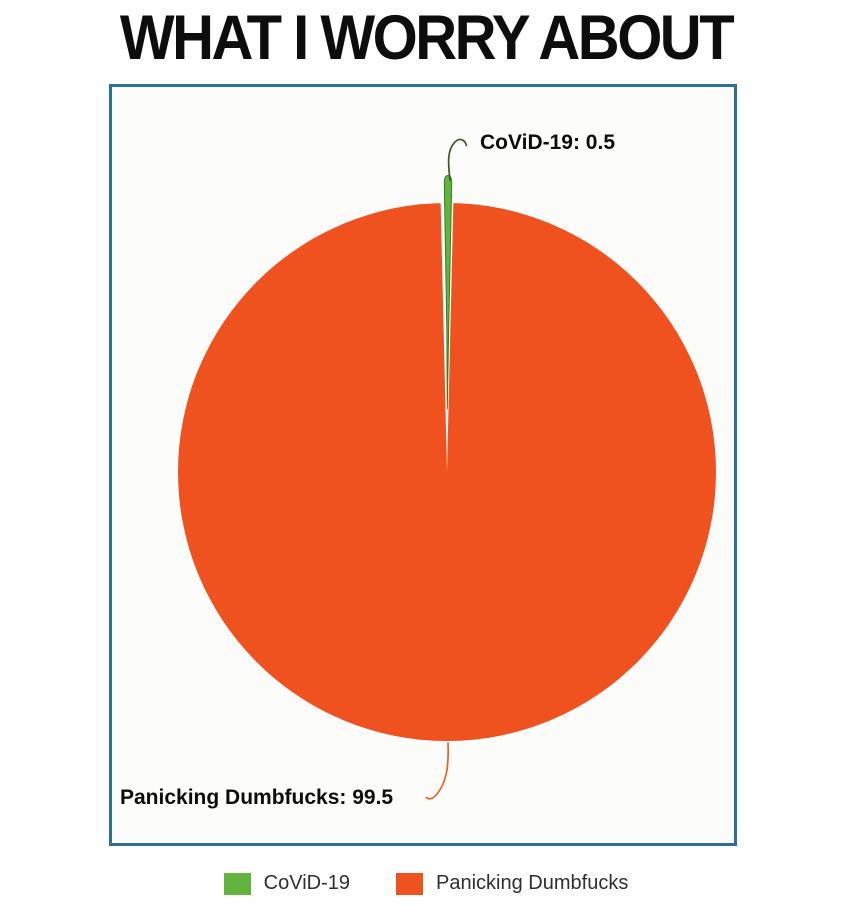 The height and width of the screenshot is (914, 852). Describe the element at coordinates (237, 883) in the screenshot. I see `legend-swatch-covid` at that location.